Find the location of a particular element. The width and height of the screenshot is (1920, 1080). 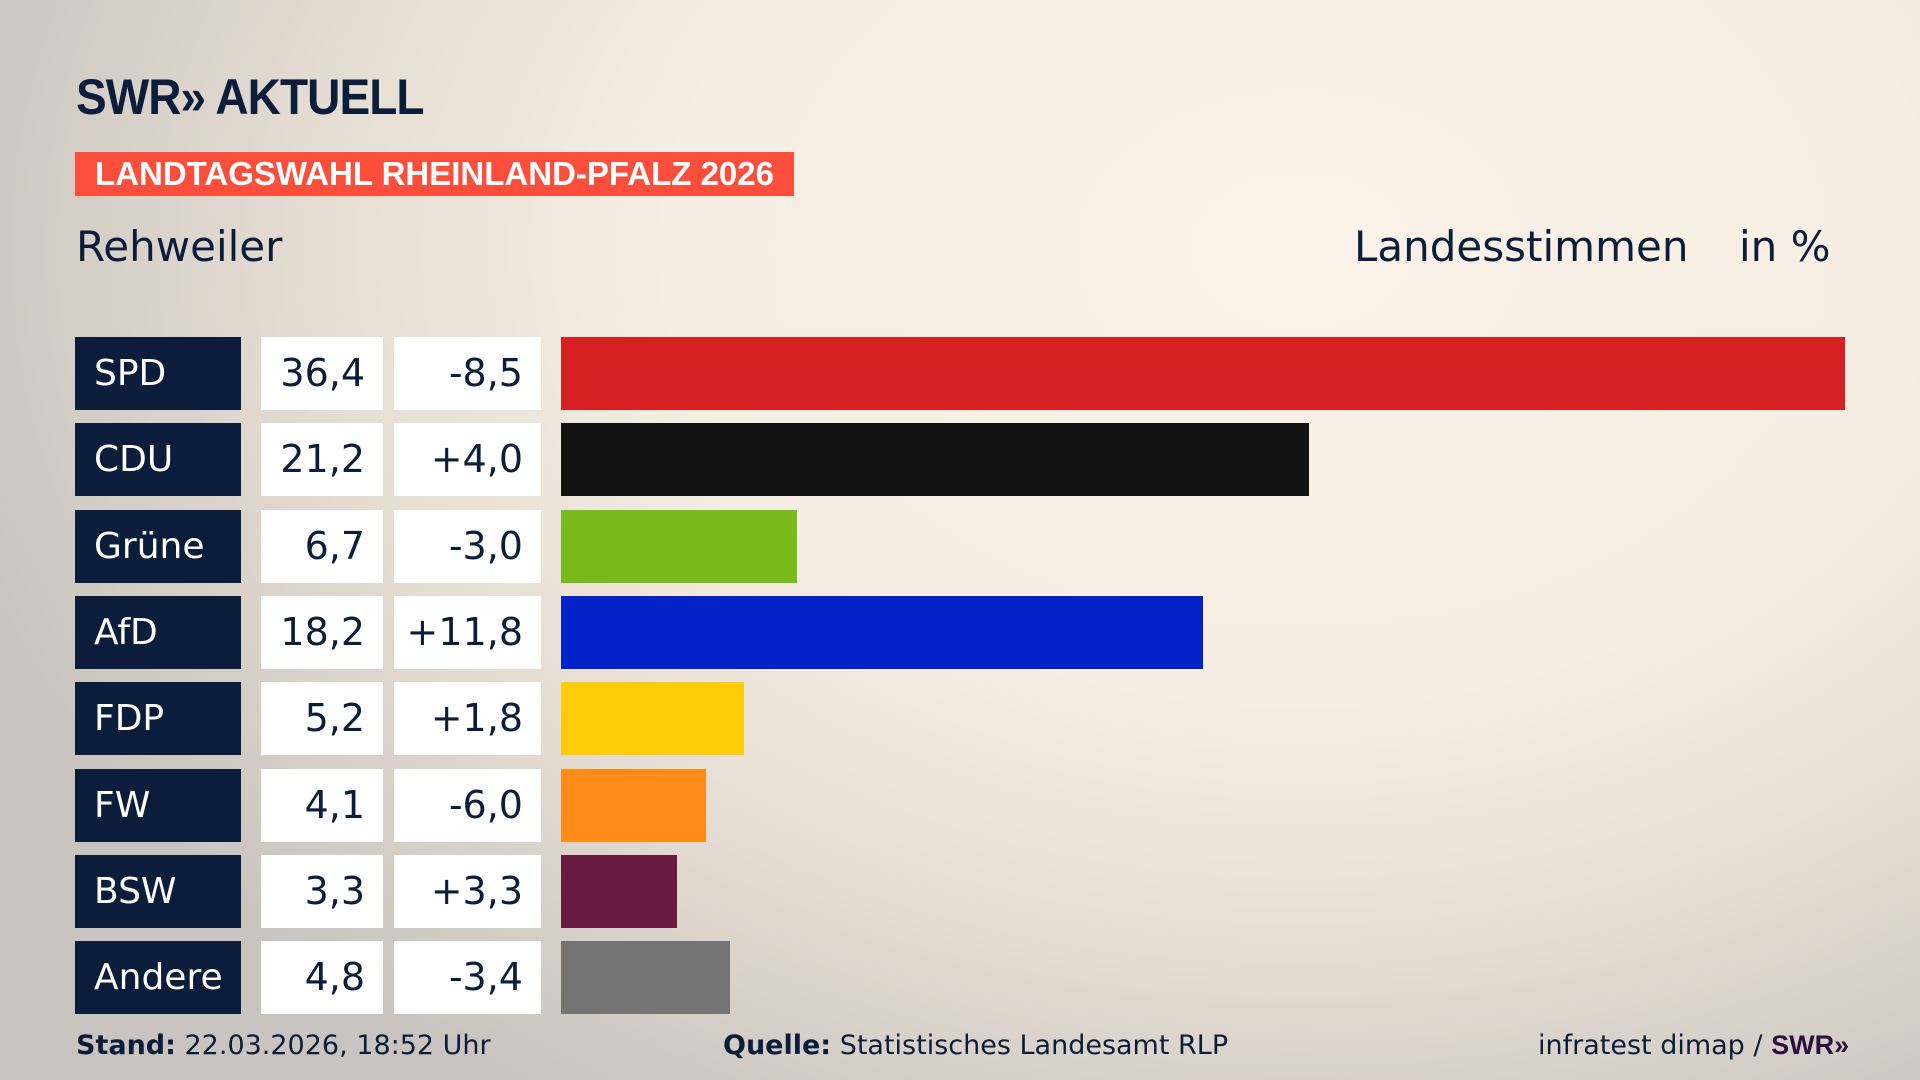

swr-aktuell-logo: SWR» AKTUELL is located at coordinates (250, 97).